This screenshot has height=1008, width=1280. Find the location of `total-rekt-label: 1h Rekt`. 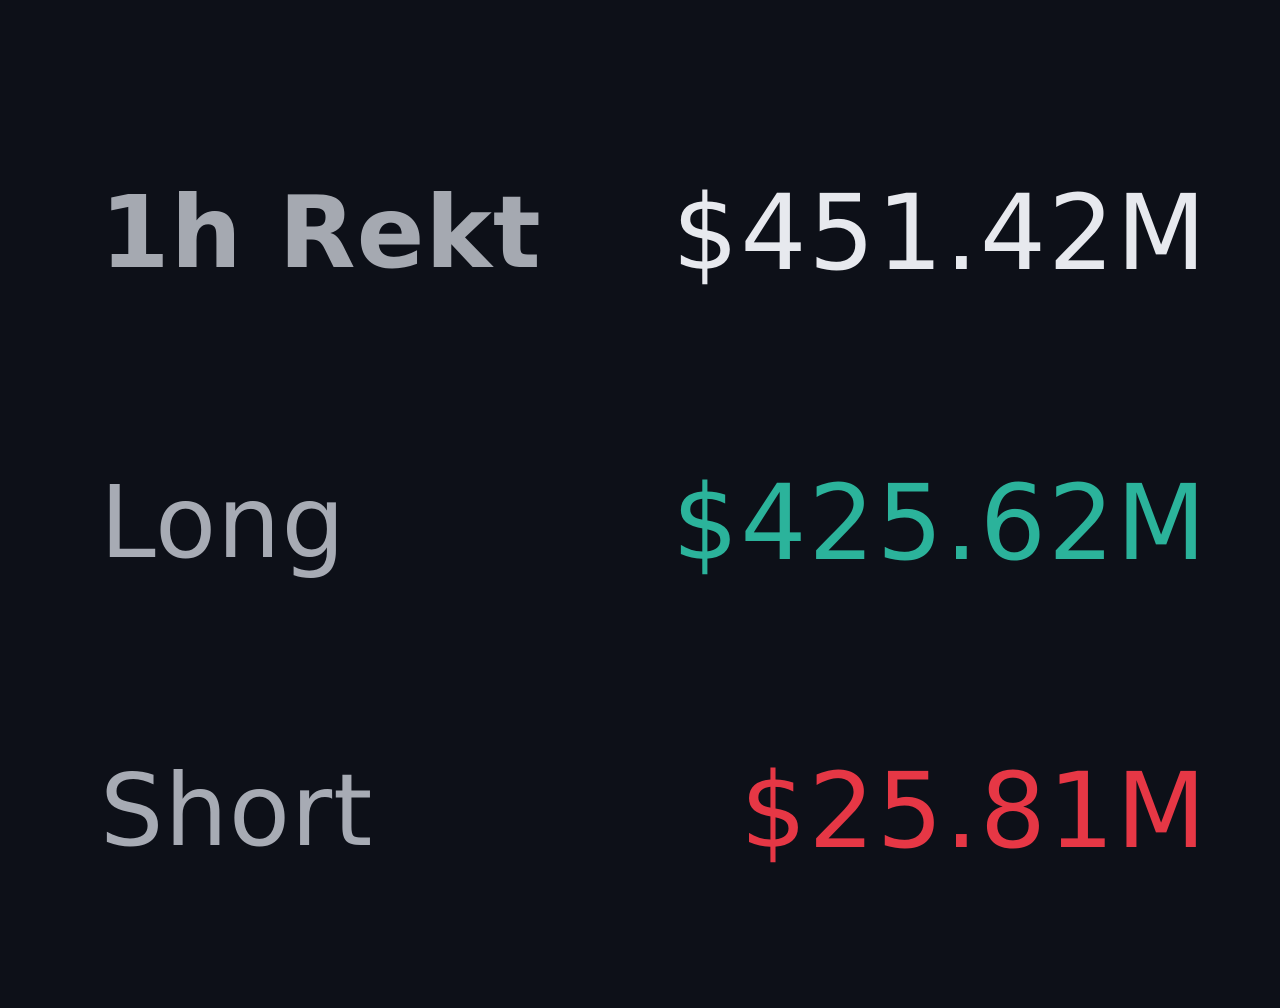

total-rekt-label: 1h Rekt is located at coordinates (321, 232).